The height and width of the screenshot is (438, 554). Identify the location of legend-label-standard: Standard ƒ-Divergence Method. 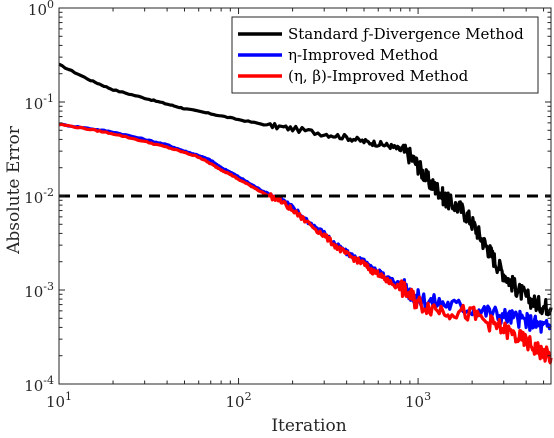
(406, 34).